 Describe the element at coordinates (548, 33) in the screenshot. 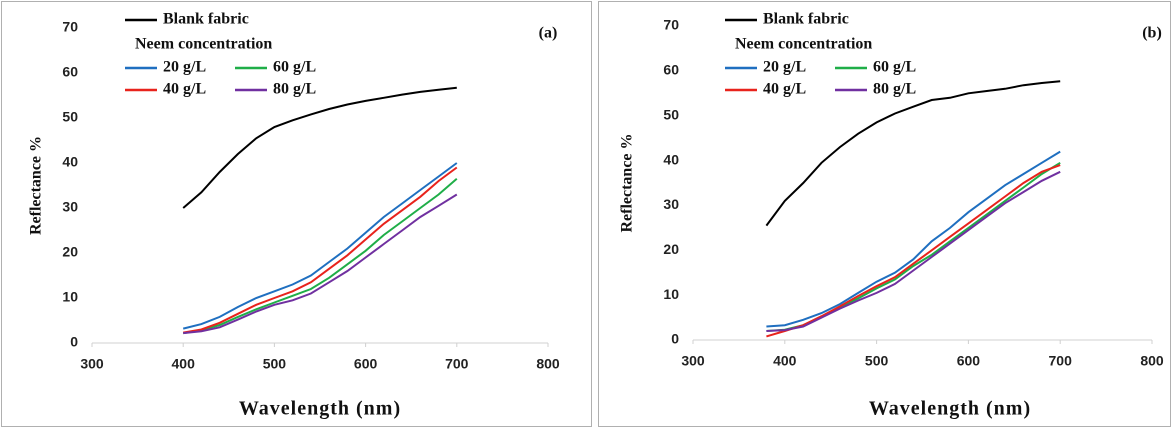

I see `panel-label: (a)` at that location.